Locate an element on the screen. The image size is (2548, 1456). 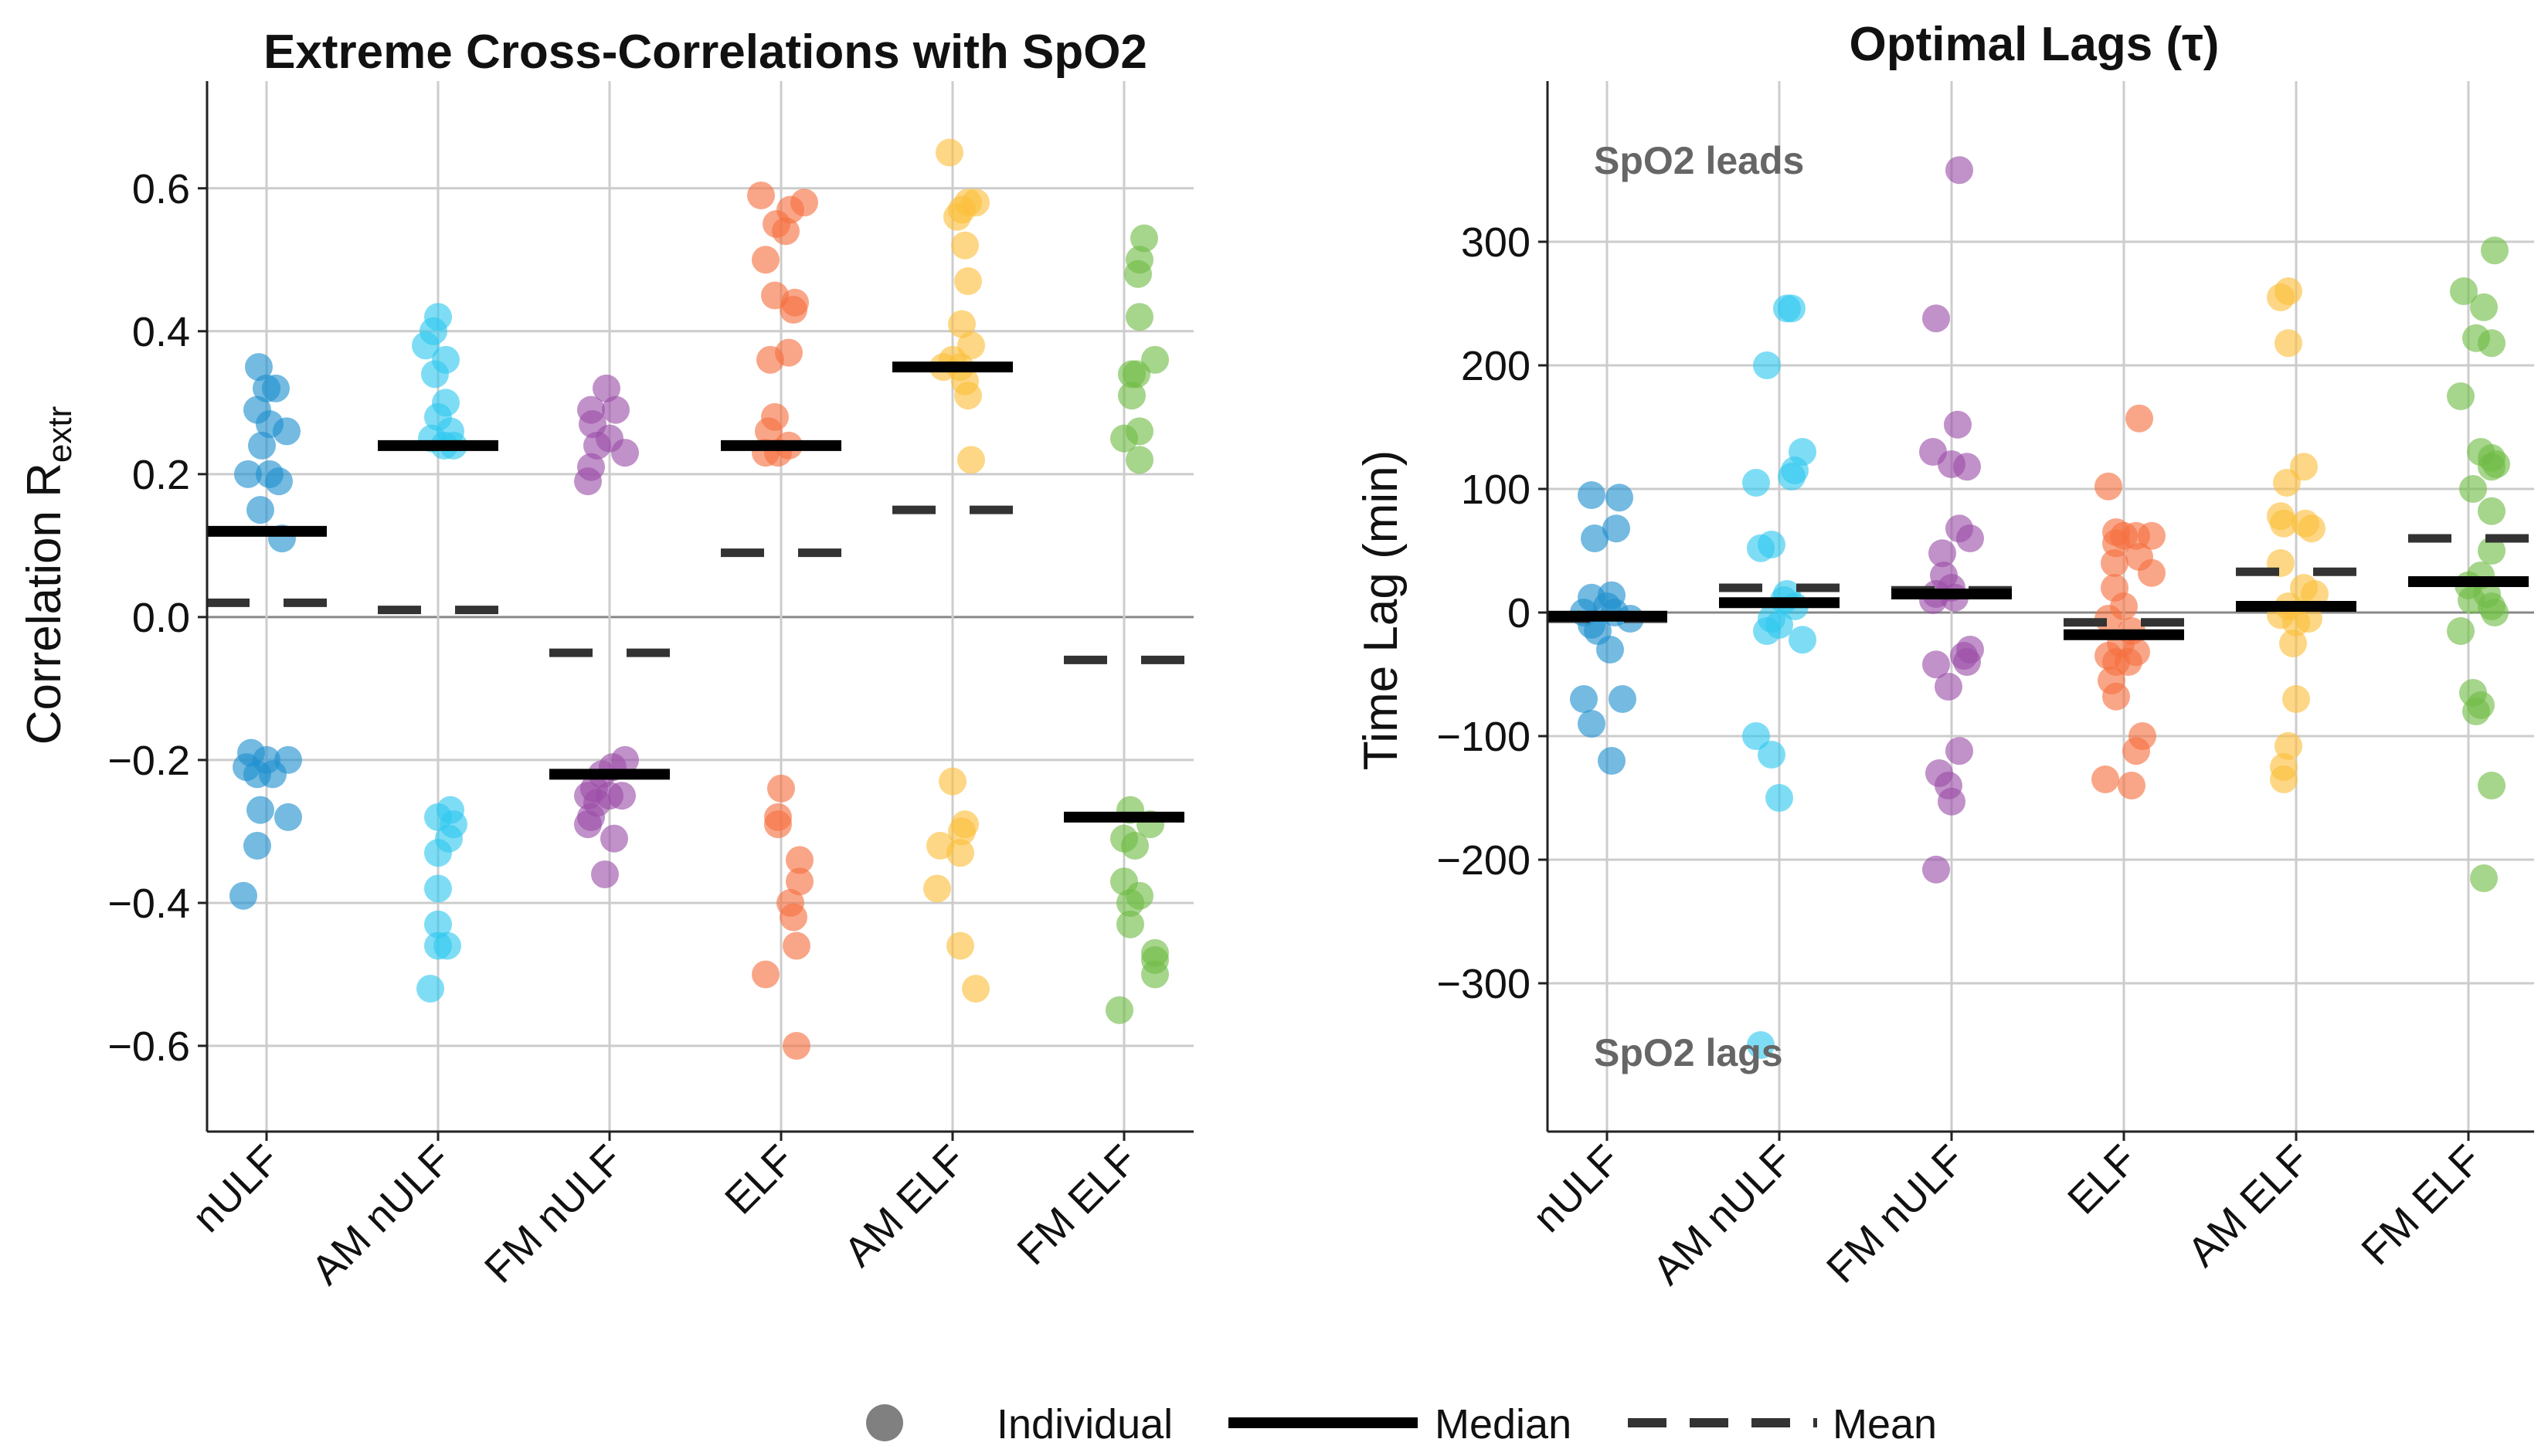
right-x-tick-label: FM nULF is located at coordinates (1896, 1214).